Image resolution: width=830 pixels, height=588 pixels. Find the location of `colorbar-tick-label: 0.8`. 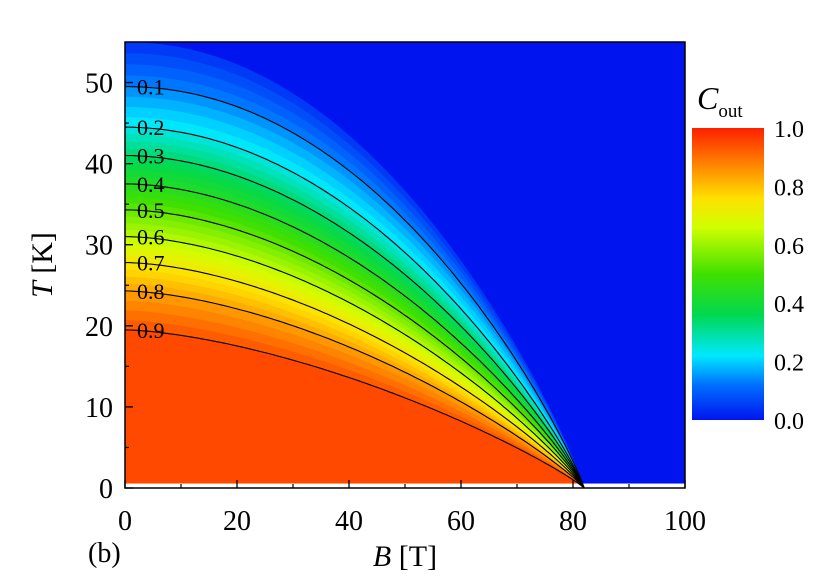

colorbar-tick-label: 0.8 is located at coordinates (789, 188).